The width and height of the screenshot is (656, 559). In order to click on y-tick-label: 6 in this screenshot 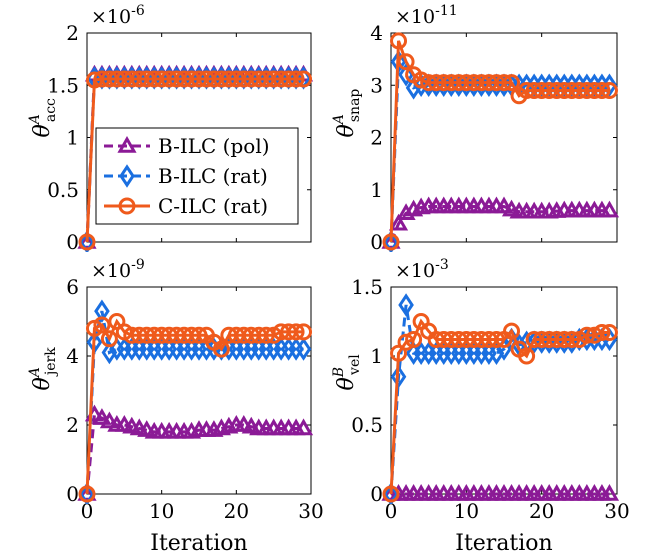, I will do `click(72, 287)`.